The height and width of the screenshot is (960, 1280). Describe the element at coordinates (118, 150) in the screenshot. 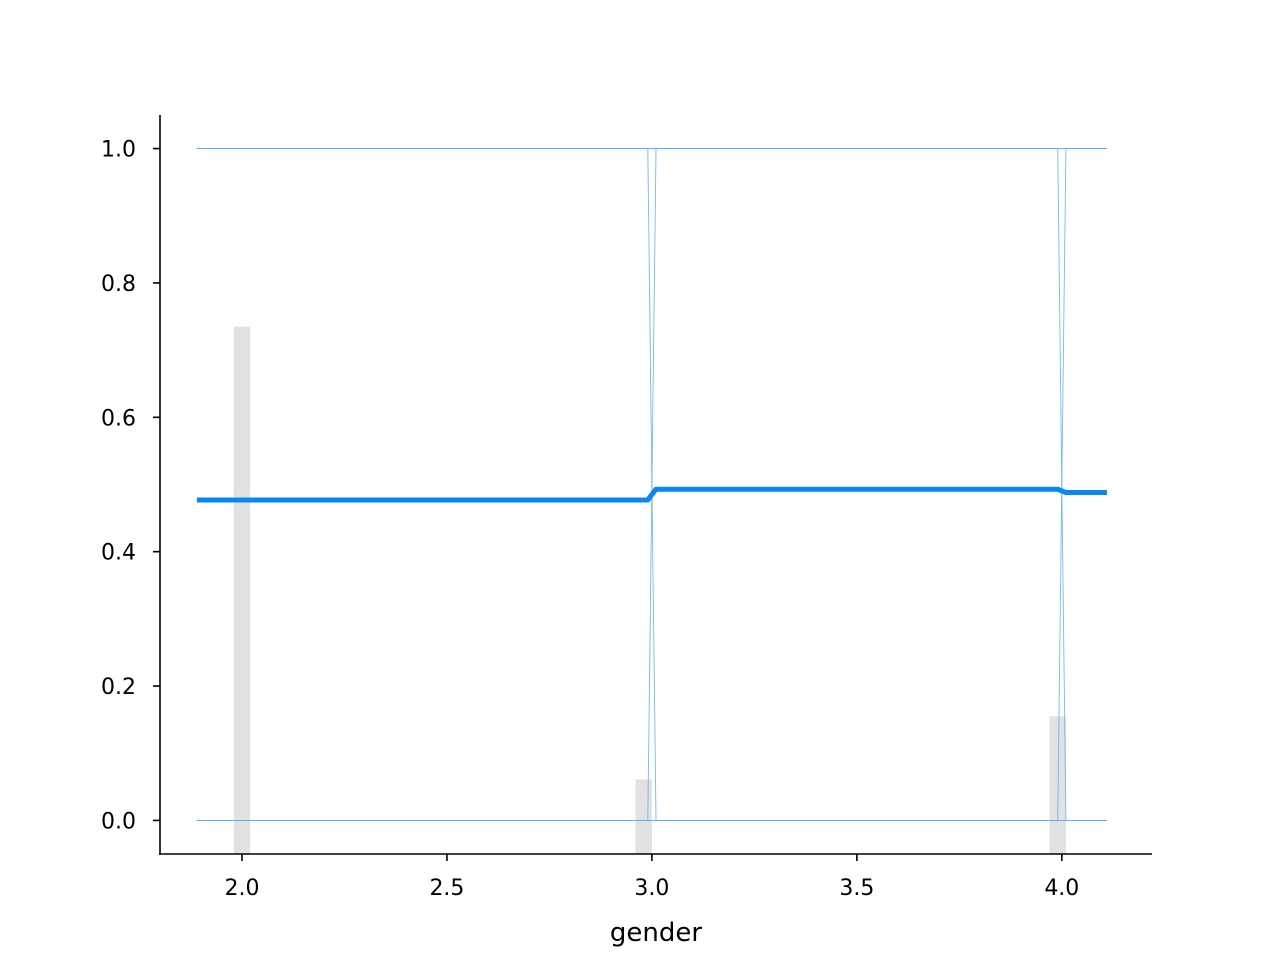

I see `y-tick-label-5: 1.0` at that location.